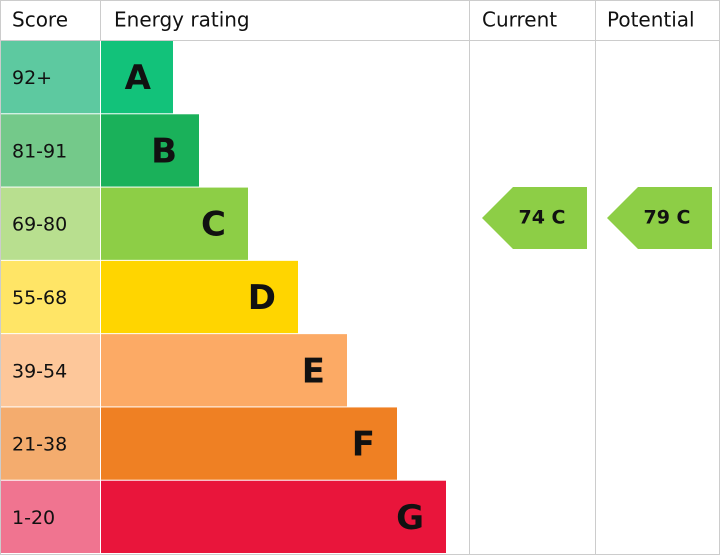 The height and width of the screenshot is (555, 720). What do you see at coordinates (40, 20) in the screenshot?
I see `header-score: Score` at bounding box center [40, 20].